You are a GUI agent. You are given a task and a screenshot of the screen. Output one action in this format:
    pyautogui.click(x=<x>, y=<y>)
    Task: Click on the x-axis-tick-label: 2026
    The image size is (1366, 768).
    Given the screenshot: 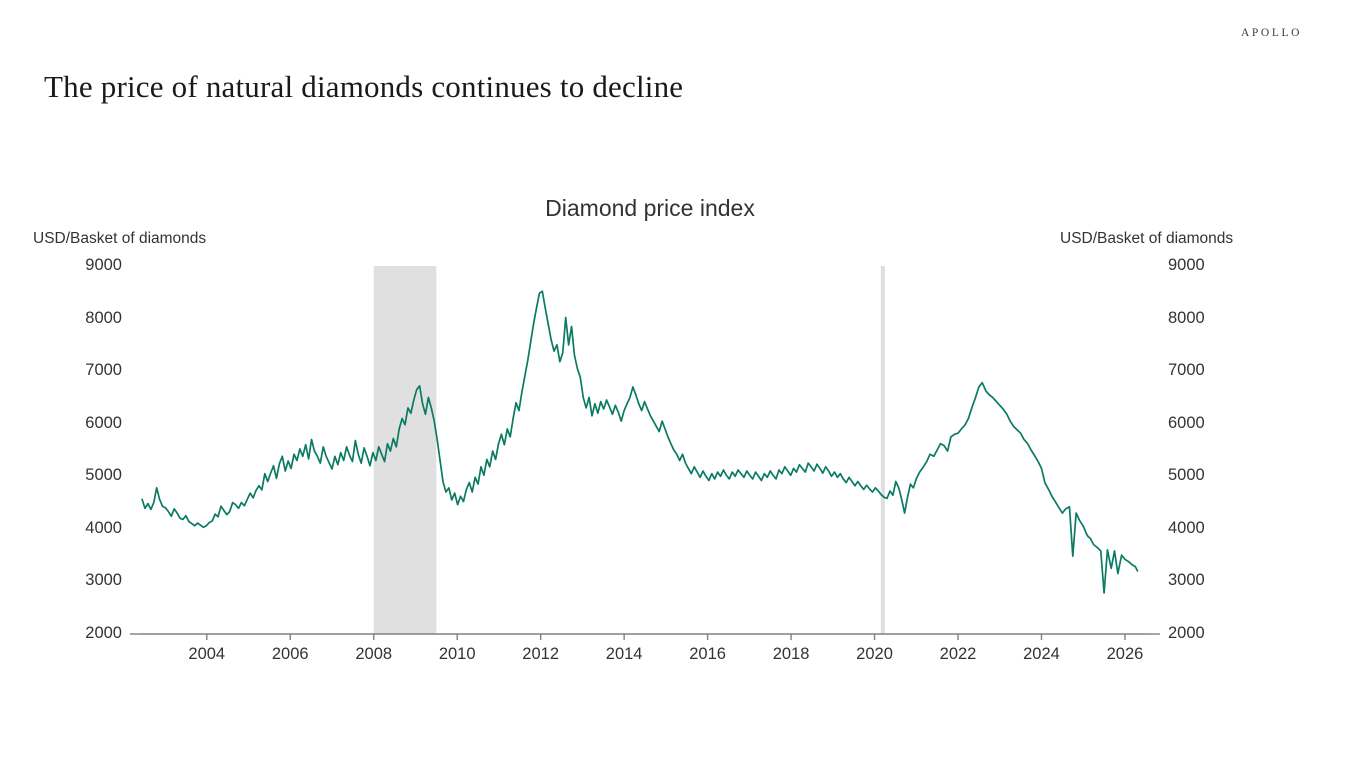 What is the action you would take?
    pyautogui.click(x=1125, y=654)
    